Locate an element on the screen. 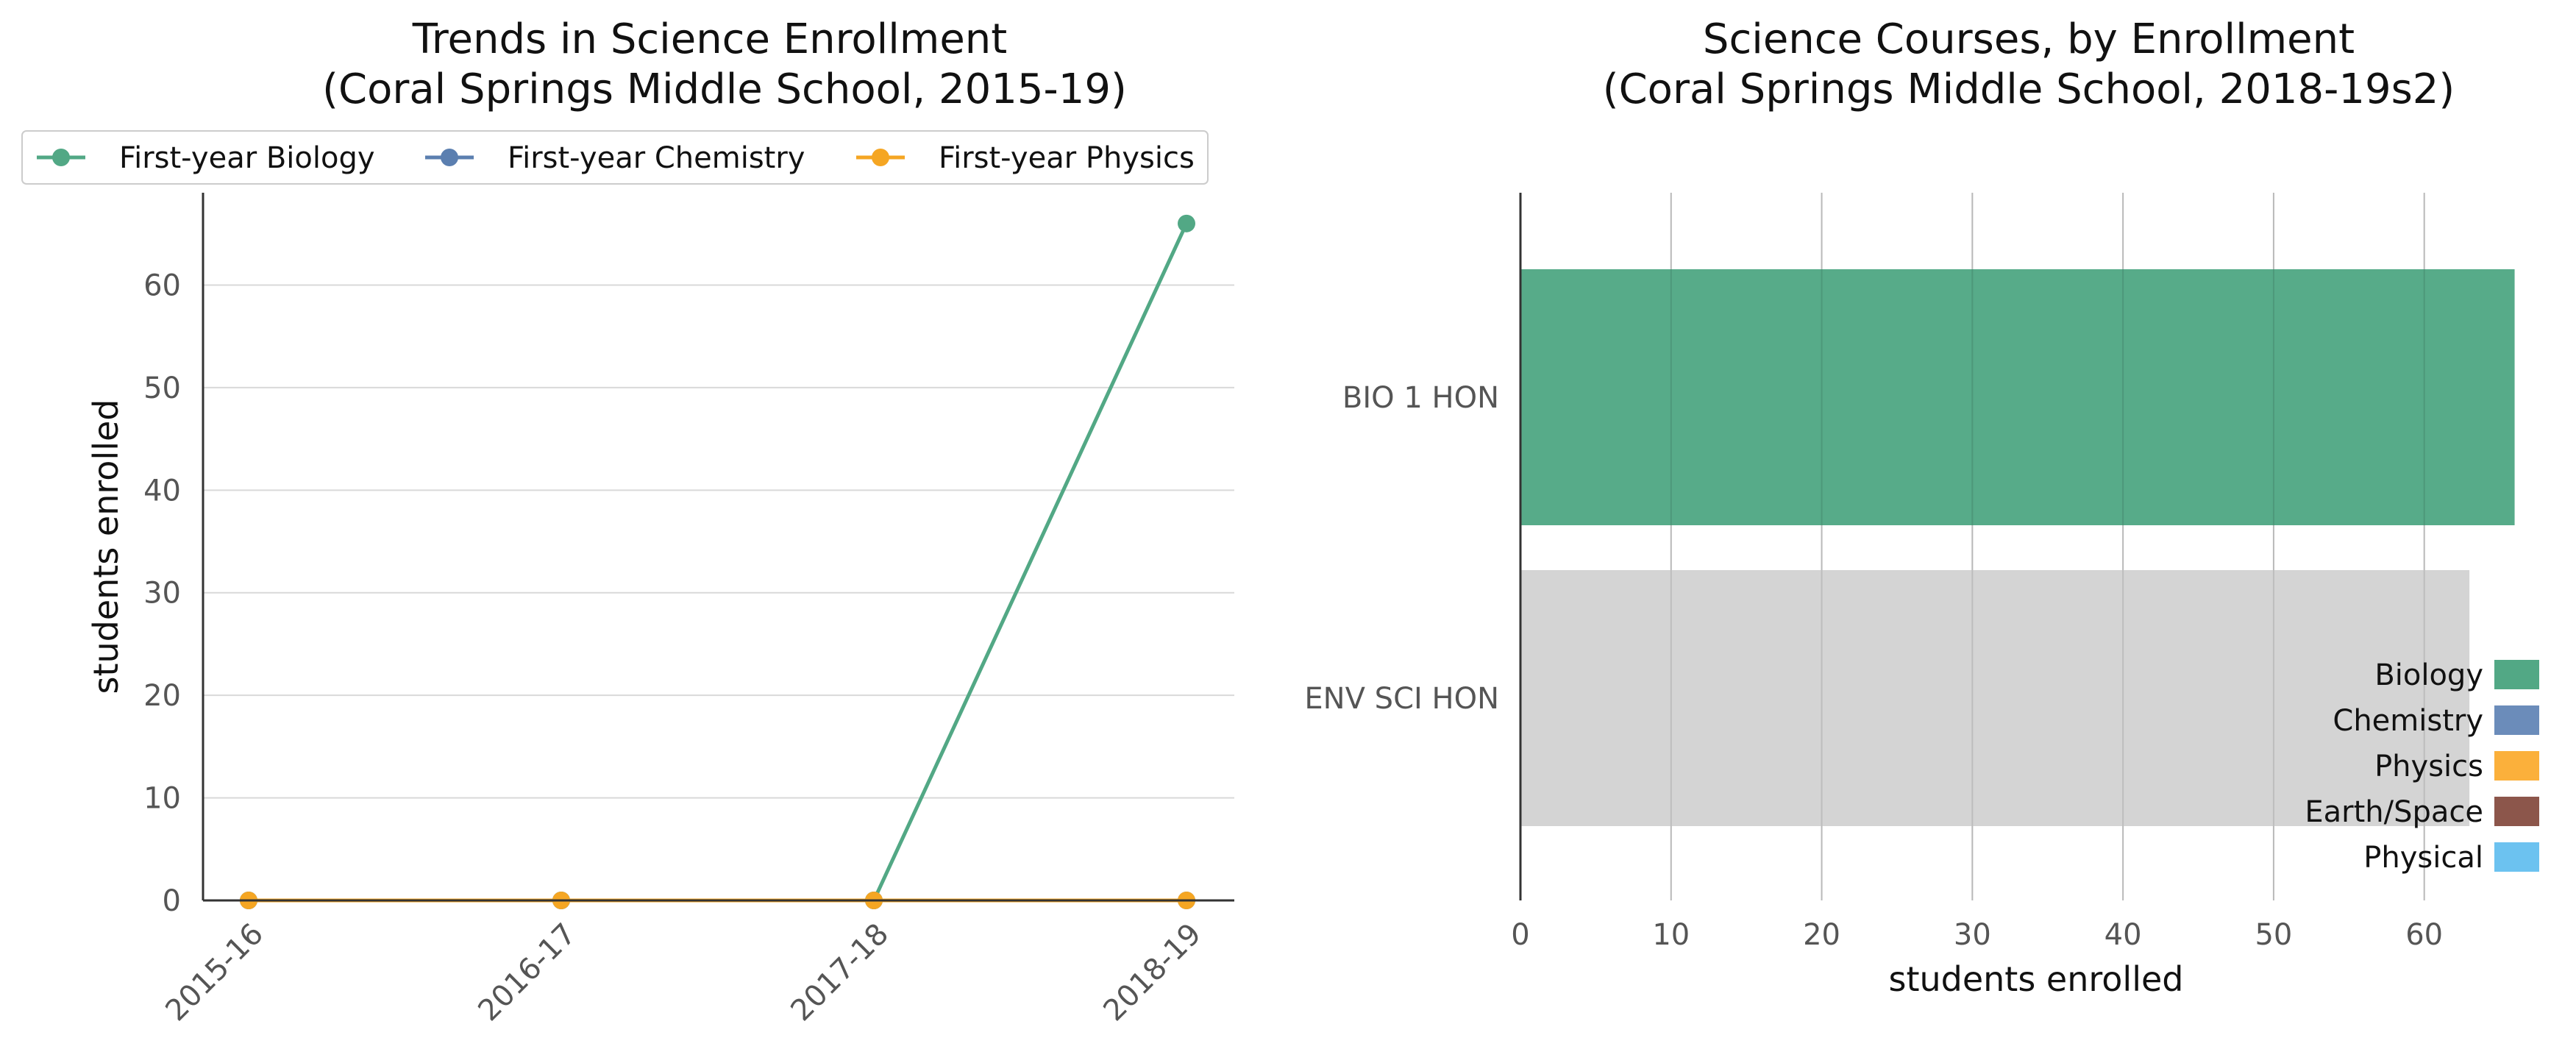 The image size is (2576, 1063). line-chart-y-tick-label: 40 is located at coordinates (162, 491).